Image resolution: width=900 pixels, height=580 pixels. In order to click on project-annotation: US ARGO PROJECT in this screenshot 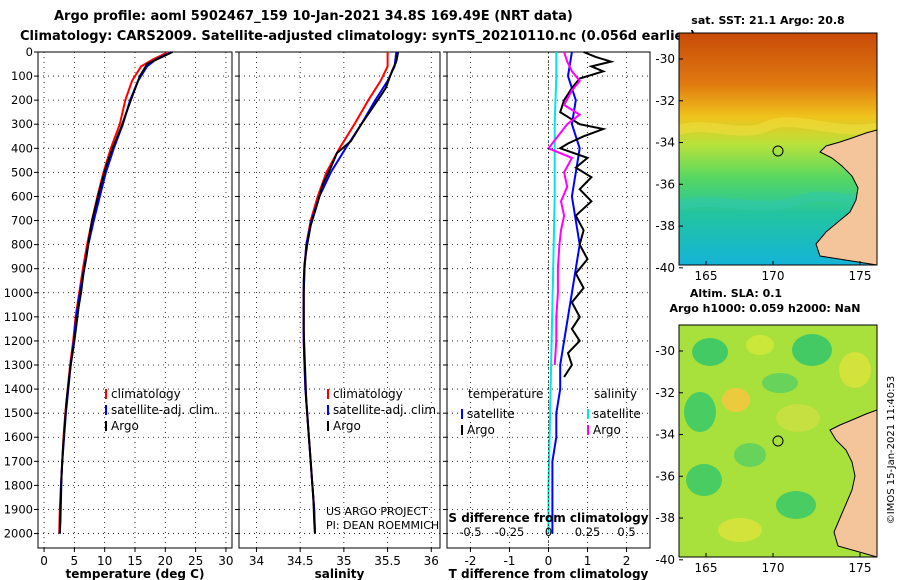, I will do `click(377, 511)`.